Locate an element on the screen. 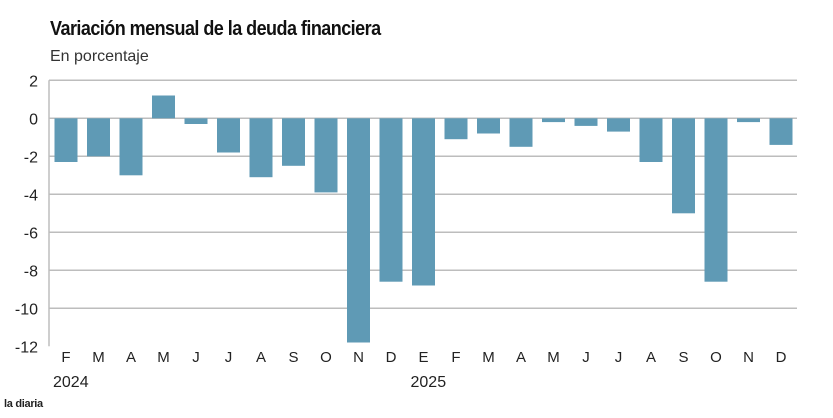 The width and height of the screenshot is (833, 418). chart-subtitle: En porcentaje is located at coordinates (99, 56).